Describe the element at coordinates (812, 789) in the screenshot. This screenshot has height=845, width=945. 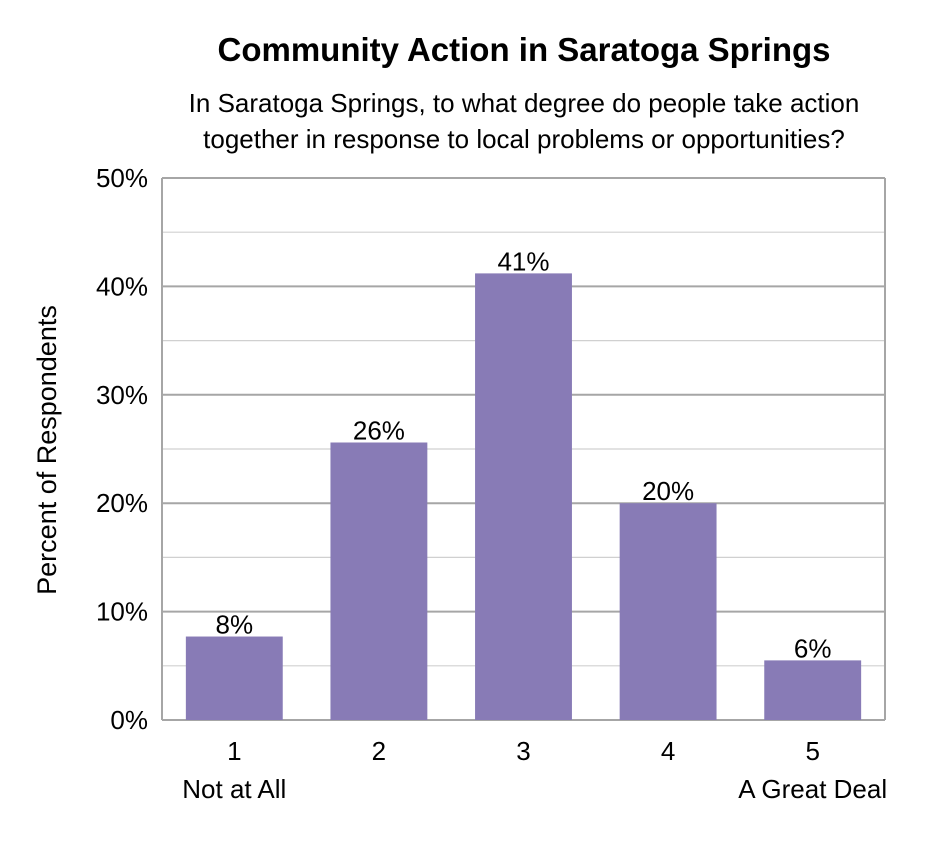
I see `x-category-sublabel: A Great Deal` at that location.